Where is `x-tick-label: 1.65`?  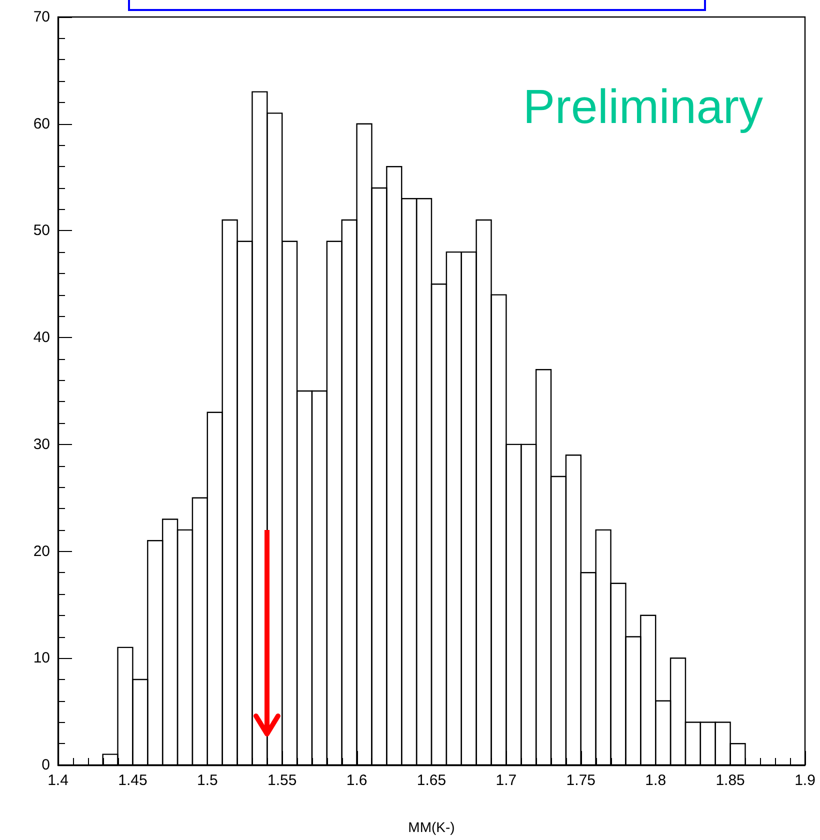
x-tick-label: 1.65 is located at coordinates (431, 780).